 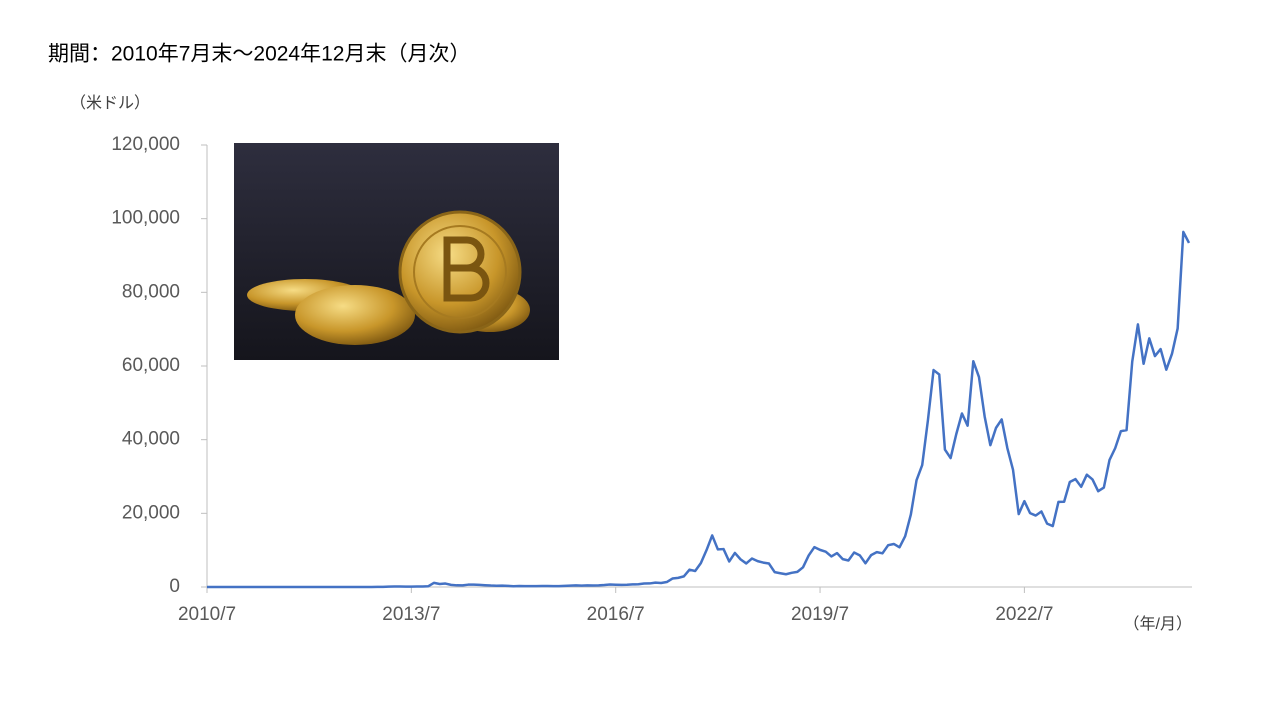 I want to click on y-tick-label: 0, so click(x=174, y=586).